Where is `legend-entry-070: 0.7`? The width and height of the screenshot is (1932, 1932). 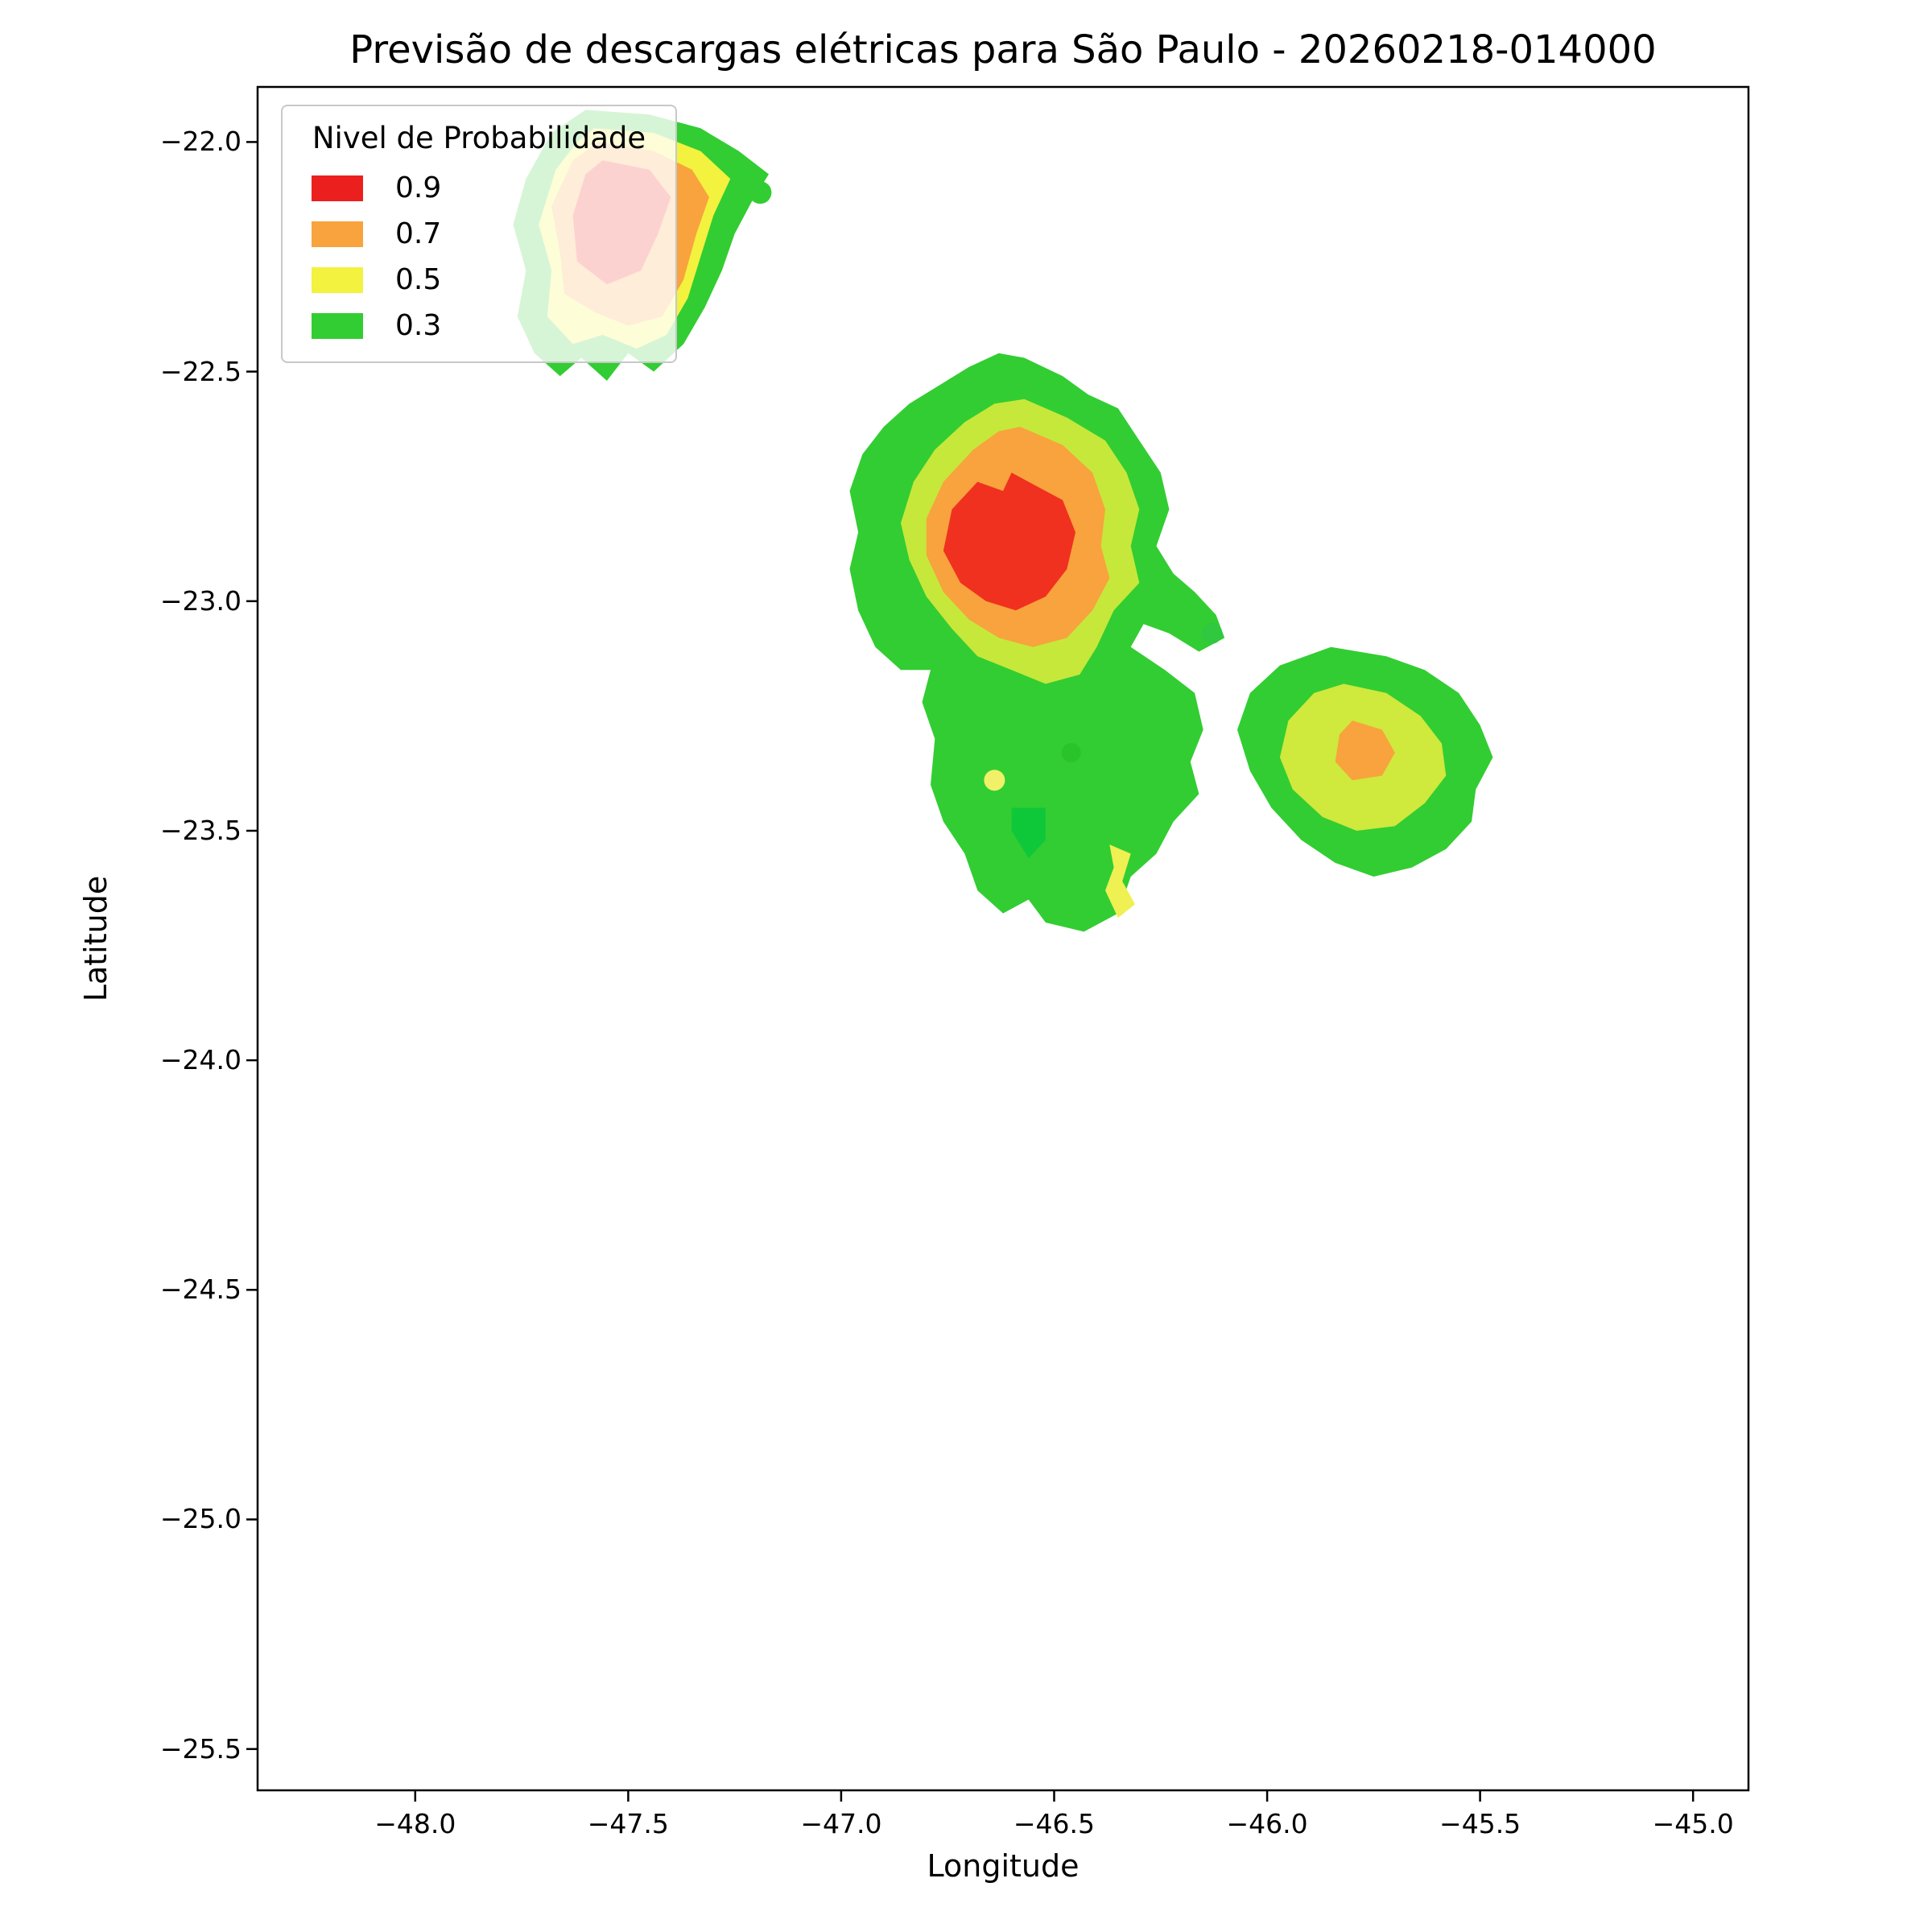 legend-entry-070: 0.7 is located at coordinates (479, 234).